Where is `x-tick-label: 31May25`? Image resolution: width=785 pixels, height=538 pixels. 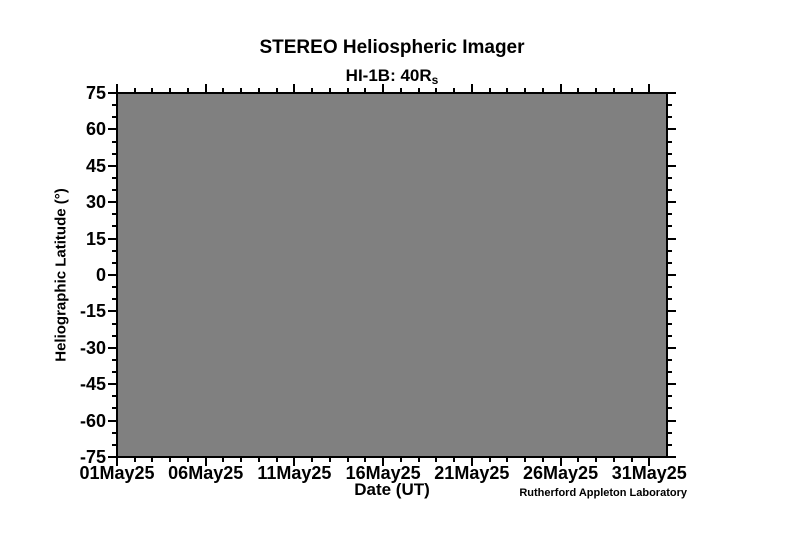
x-tick-label: 31May25 is located at coordinates (649, 473).